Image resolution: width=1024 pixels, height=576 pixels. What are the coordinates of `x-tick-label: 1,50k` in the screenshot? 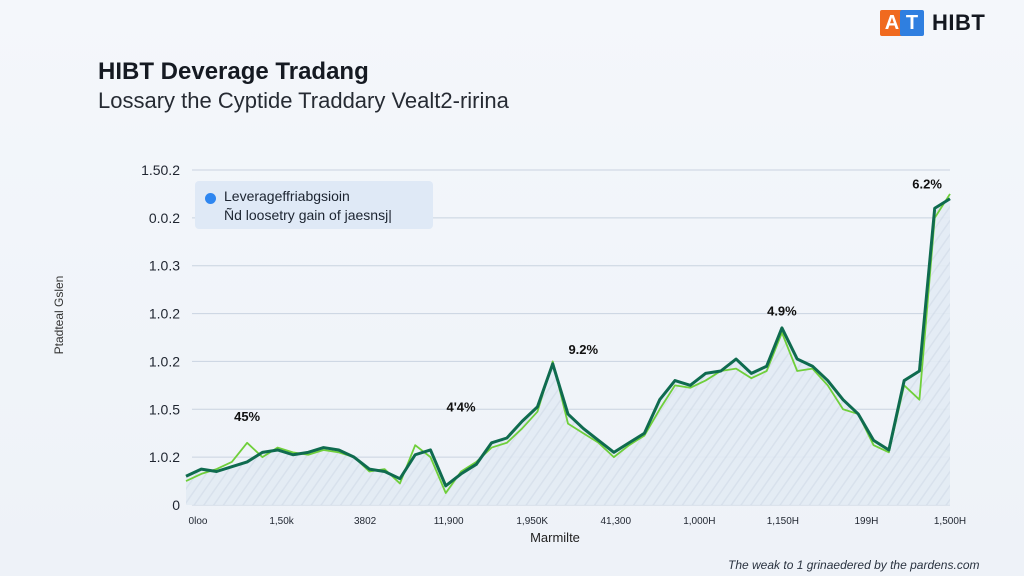 It's located at (281, 521).